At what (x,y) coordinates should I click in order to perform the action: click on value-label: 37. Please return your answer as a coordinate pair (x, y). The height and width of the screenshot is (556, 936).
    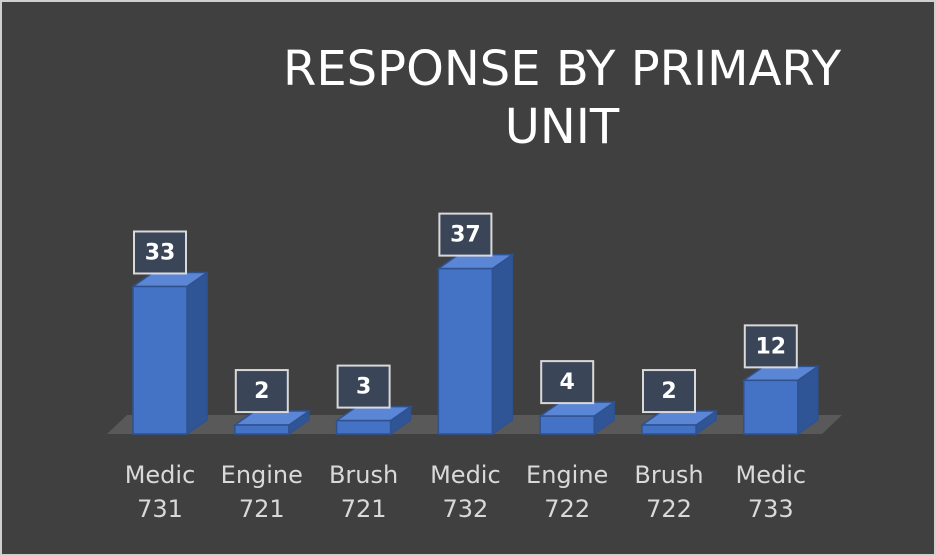
    Looking at the image, I should click on (465, 235).